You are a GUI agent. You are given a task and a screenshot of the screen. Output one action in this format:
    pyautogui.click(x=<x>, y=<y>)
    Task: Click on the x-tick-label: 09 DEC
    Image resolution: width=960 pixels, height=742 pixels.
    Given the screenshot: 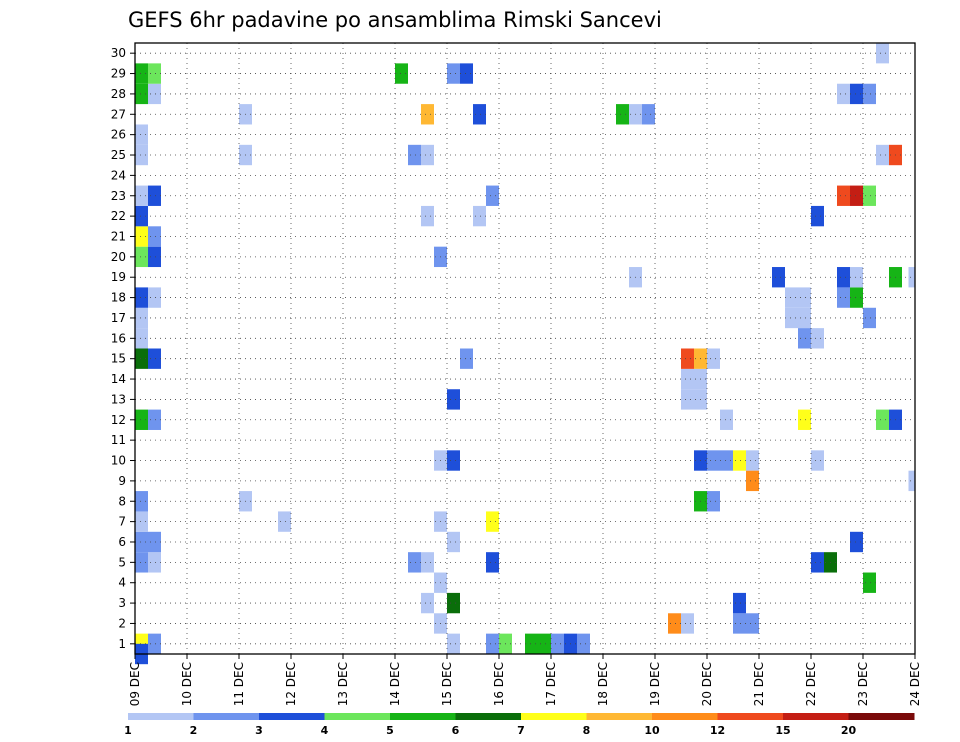 What is the action you would take?
    pyautogui.click(x=135, y=684)
    